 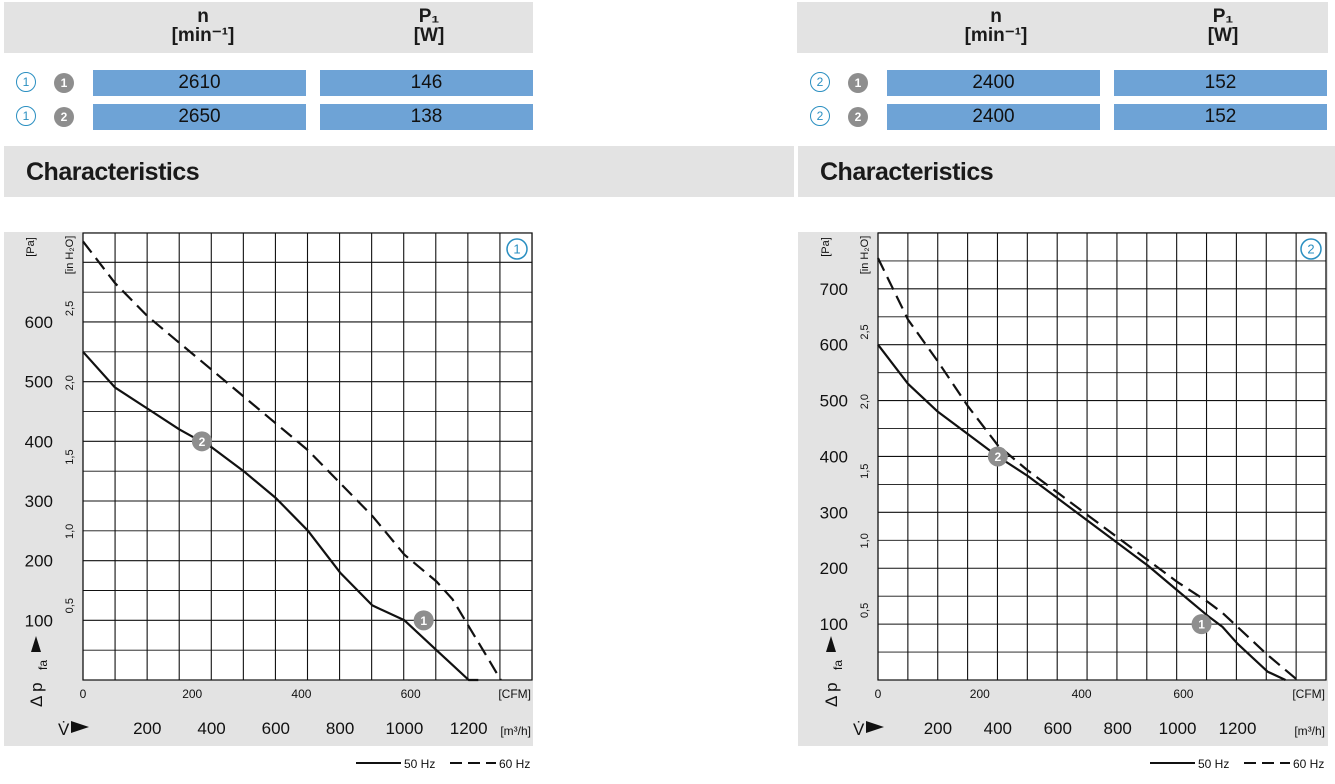 What do you see at coordinates (199, 83) in the screenshot?
I see `row-1-speed: 2610` at bounding box center [199, 83].